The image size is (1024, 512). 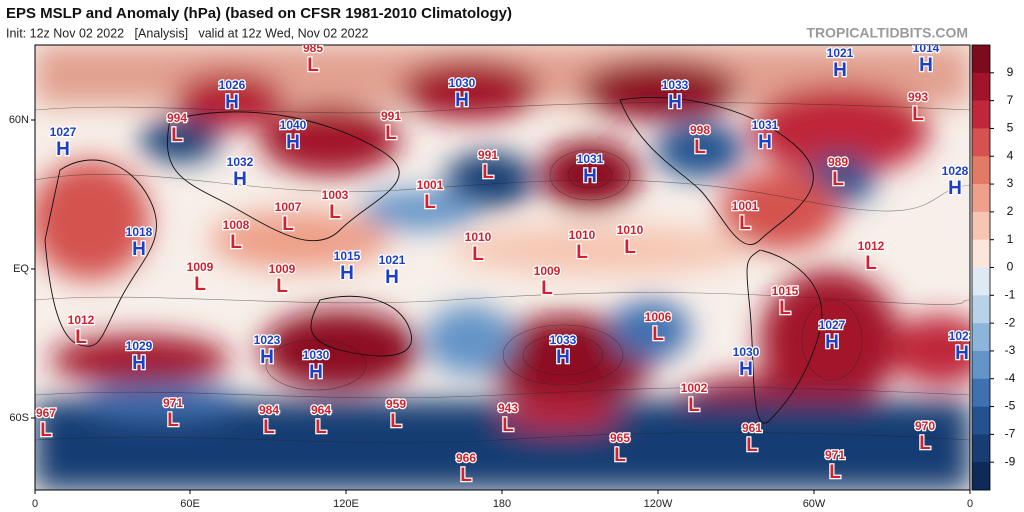 I want to click on lat-label: EQ, so click(x=21, y=269).